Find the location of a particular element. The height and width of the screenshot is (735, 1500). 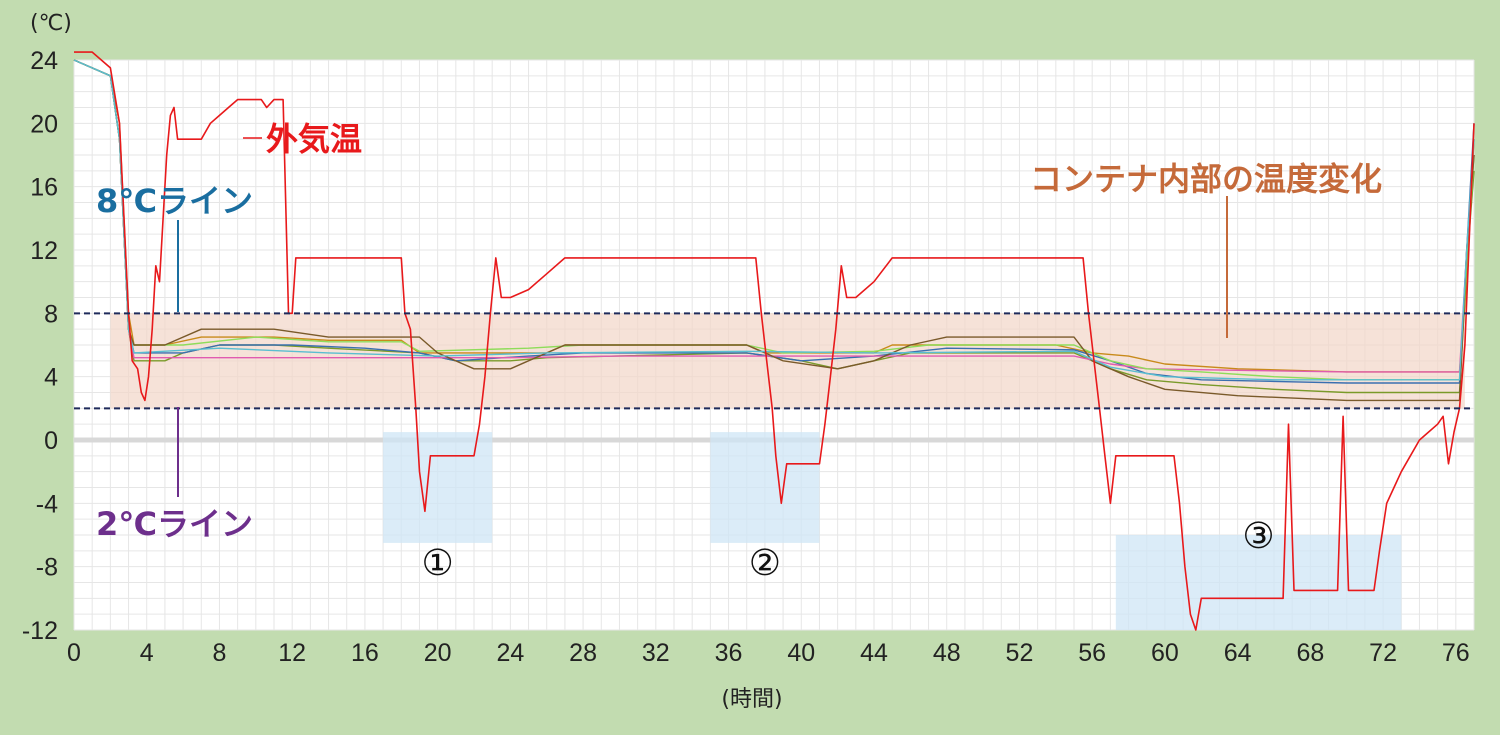

x-tick-label: 60 is located at coordinates (1165, 653).